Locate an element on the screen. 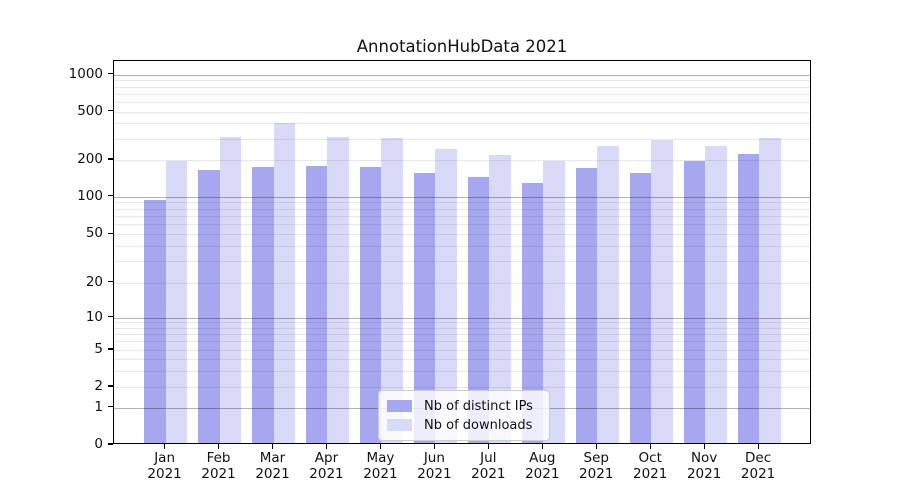  bar-downloads-apr is located at coordinates (338, 290).